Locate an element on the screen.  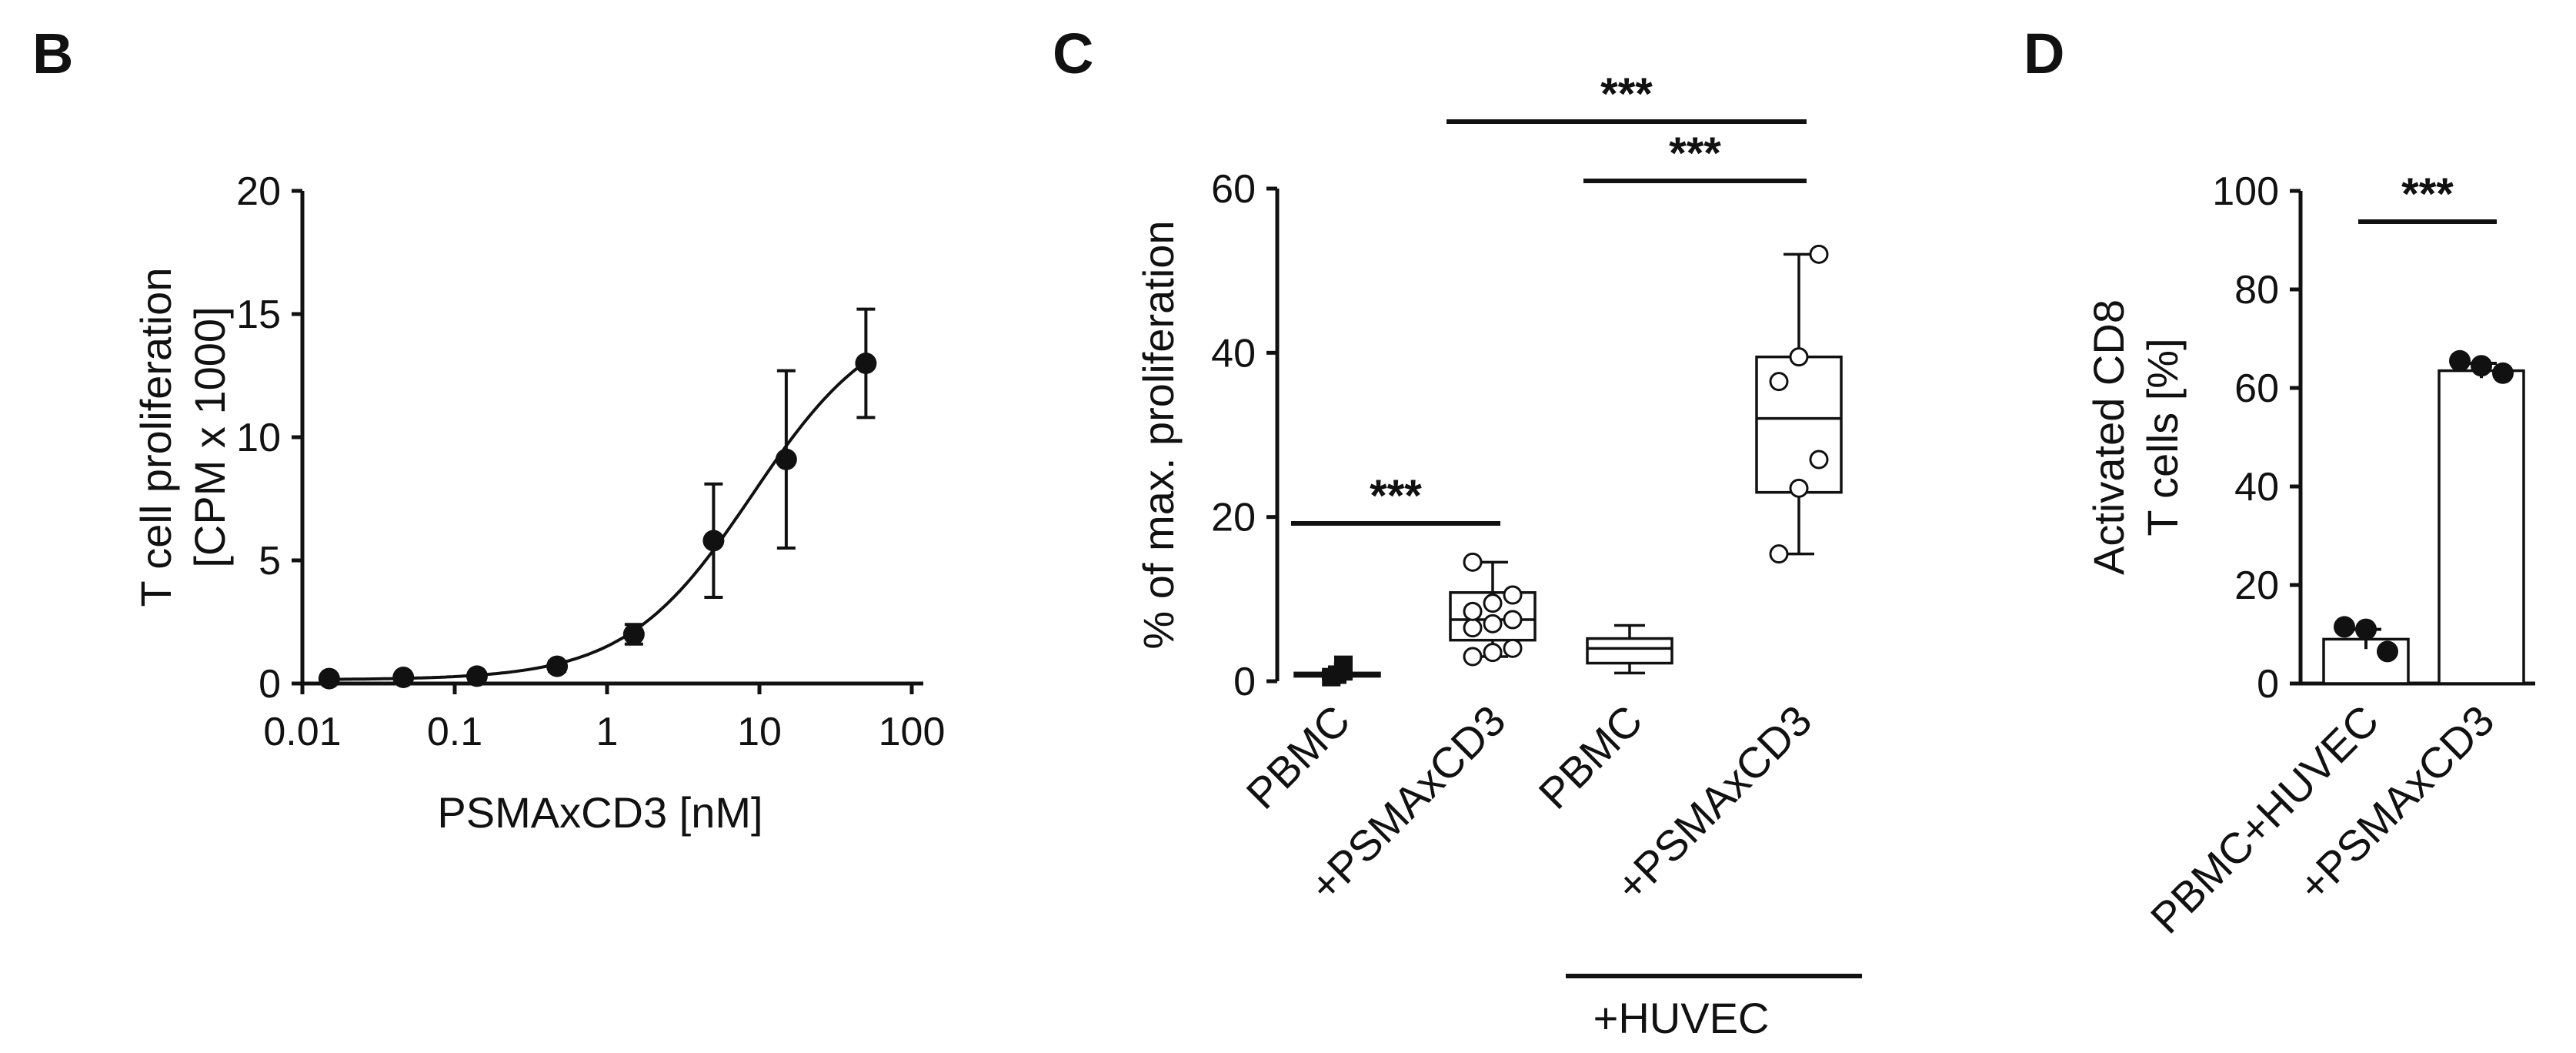
panel-d-bars is located at coordinates (2424, 517).